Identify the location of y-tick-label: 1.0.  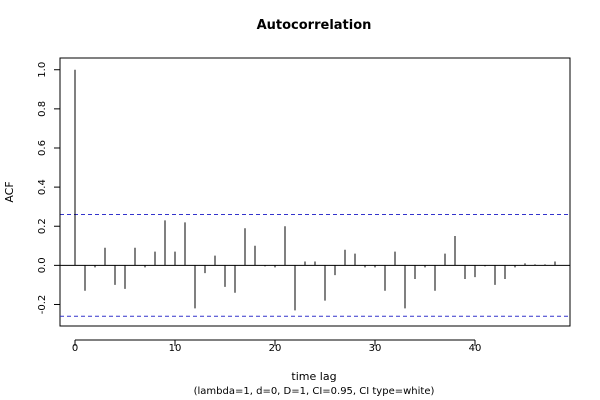
(42, 70).